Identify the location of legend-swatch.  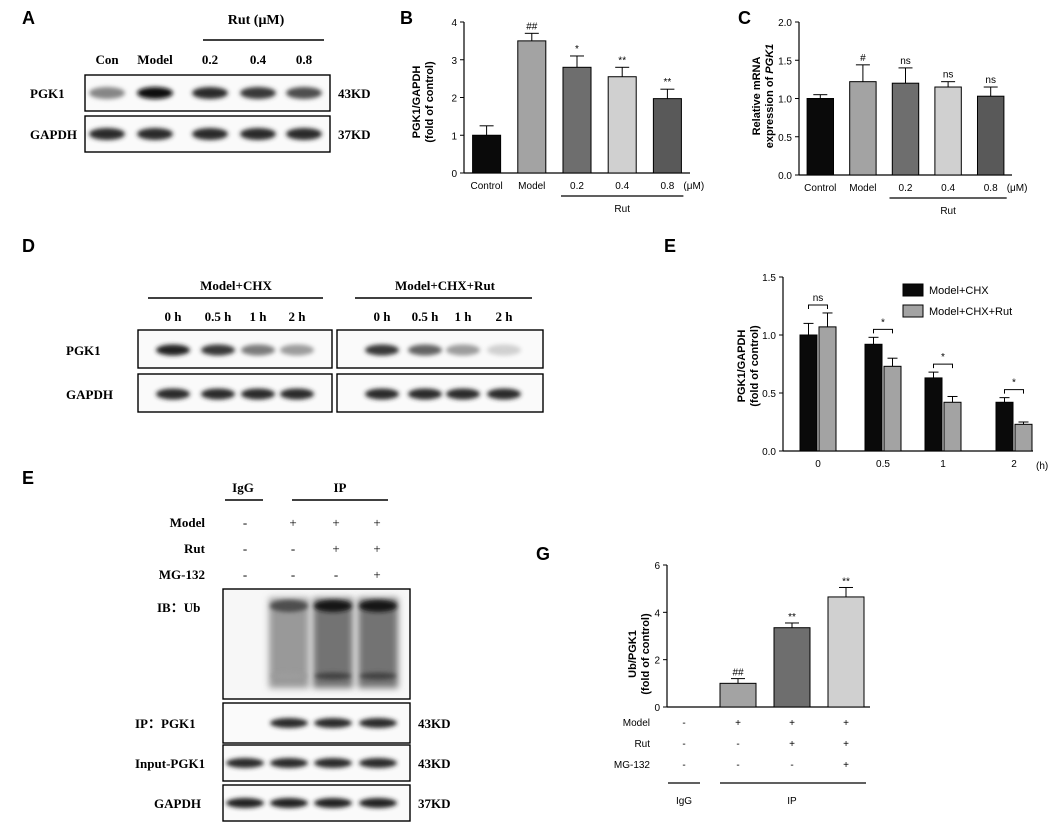
(913, 311).